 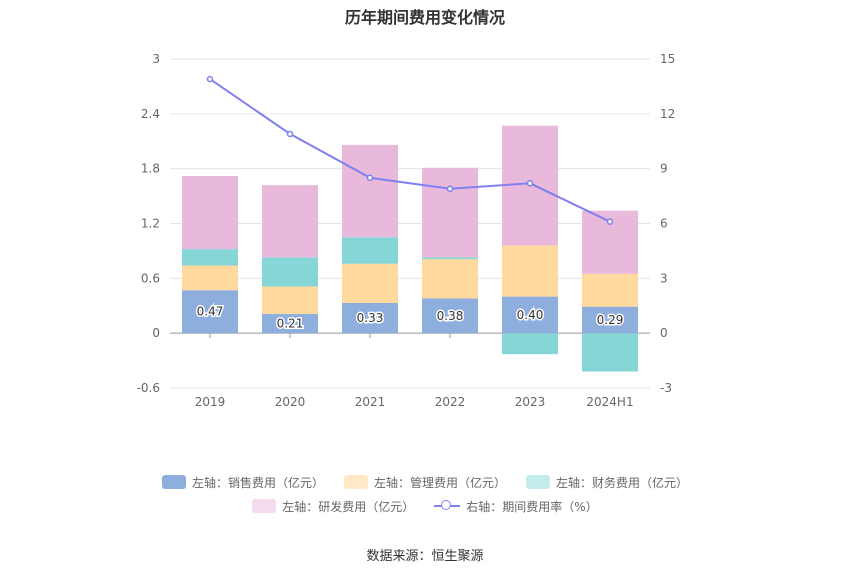 What do you see at coordinates (150, 114) in the screenshot?
I see `left-axis-tick-label: 2.4` at bounding box center [150, 114].